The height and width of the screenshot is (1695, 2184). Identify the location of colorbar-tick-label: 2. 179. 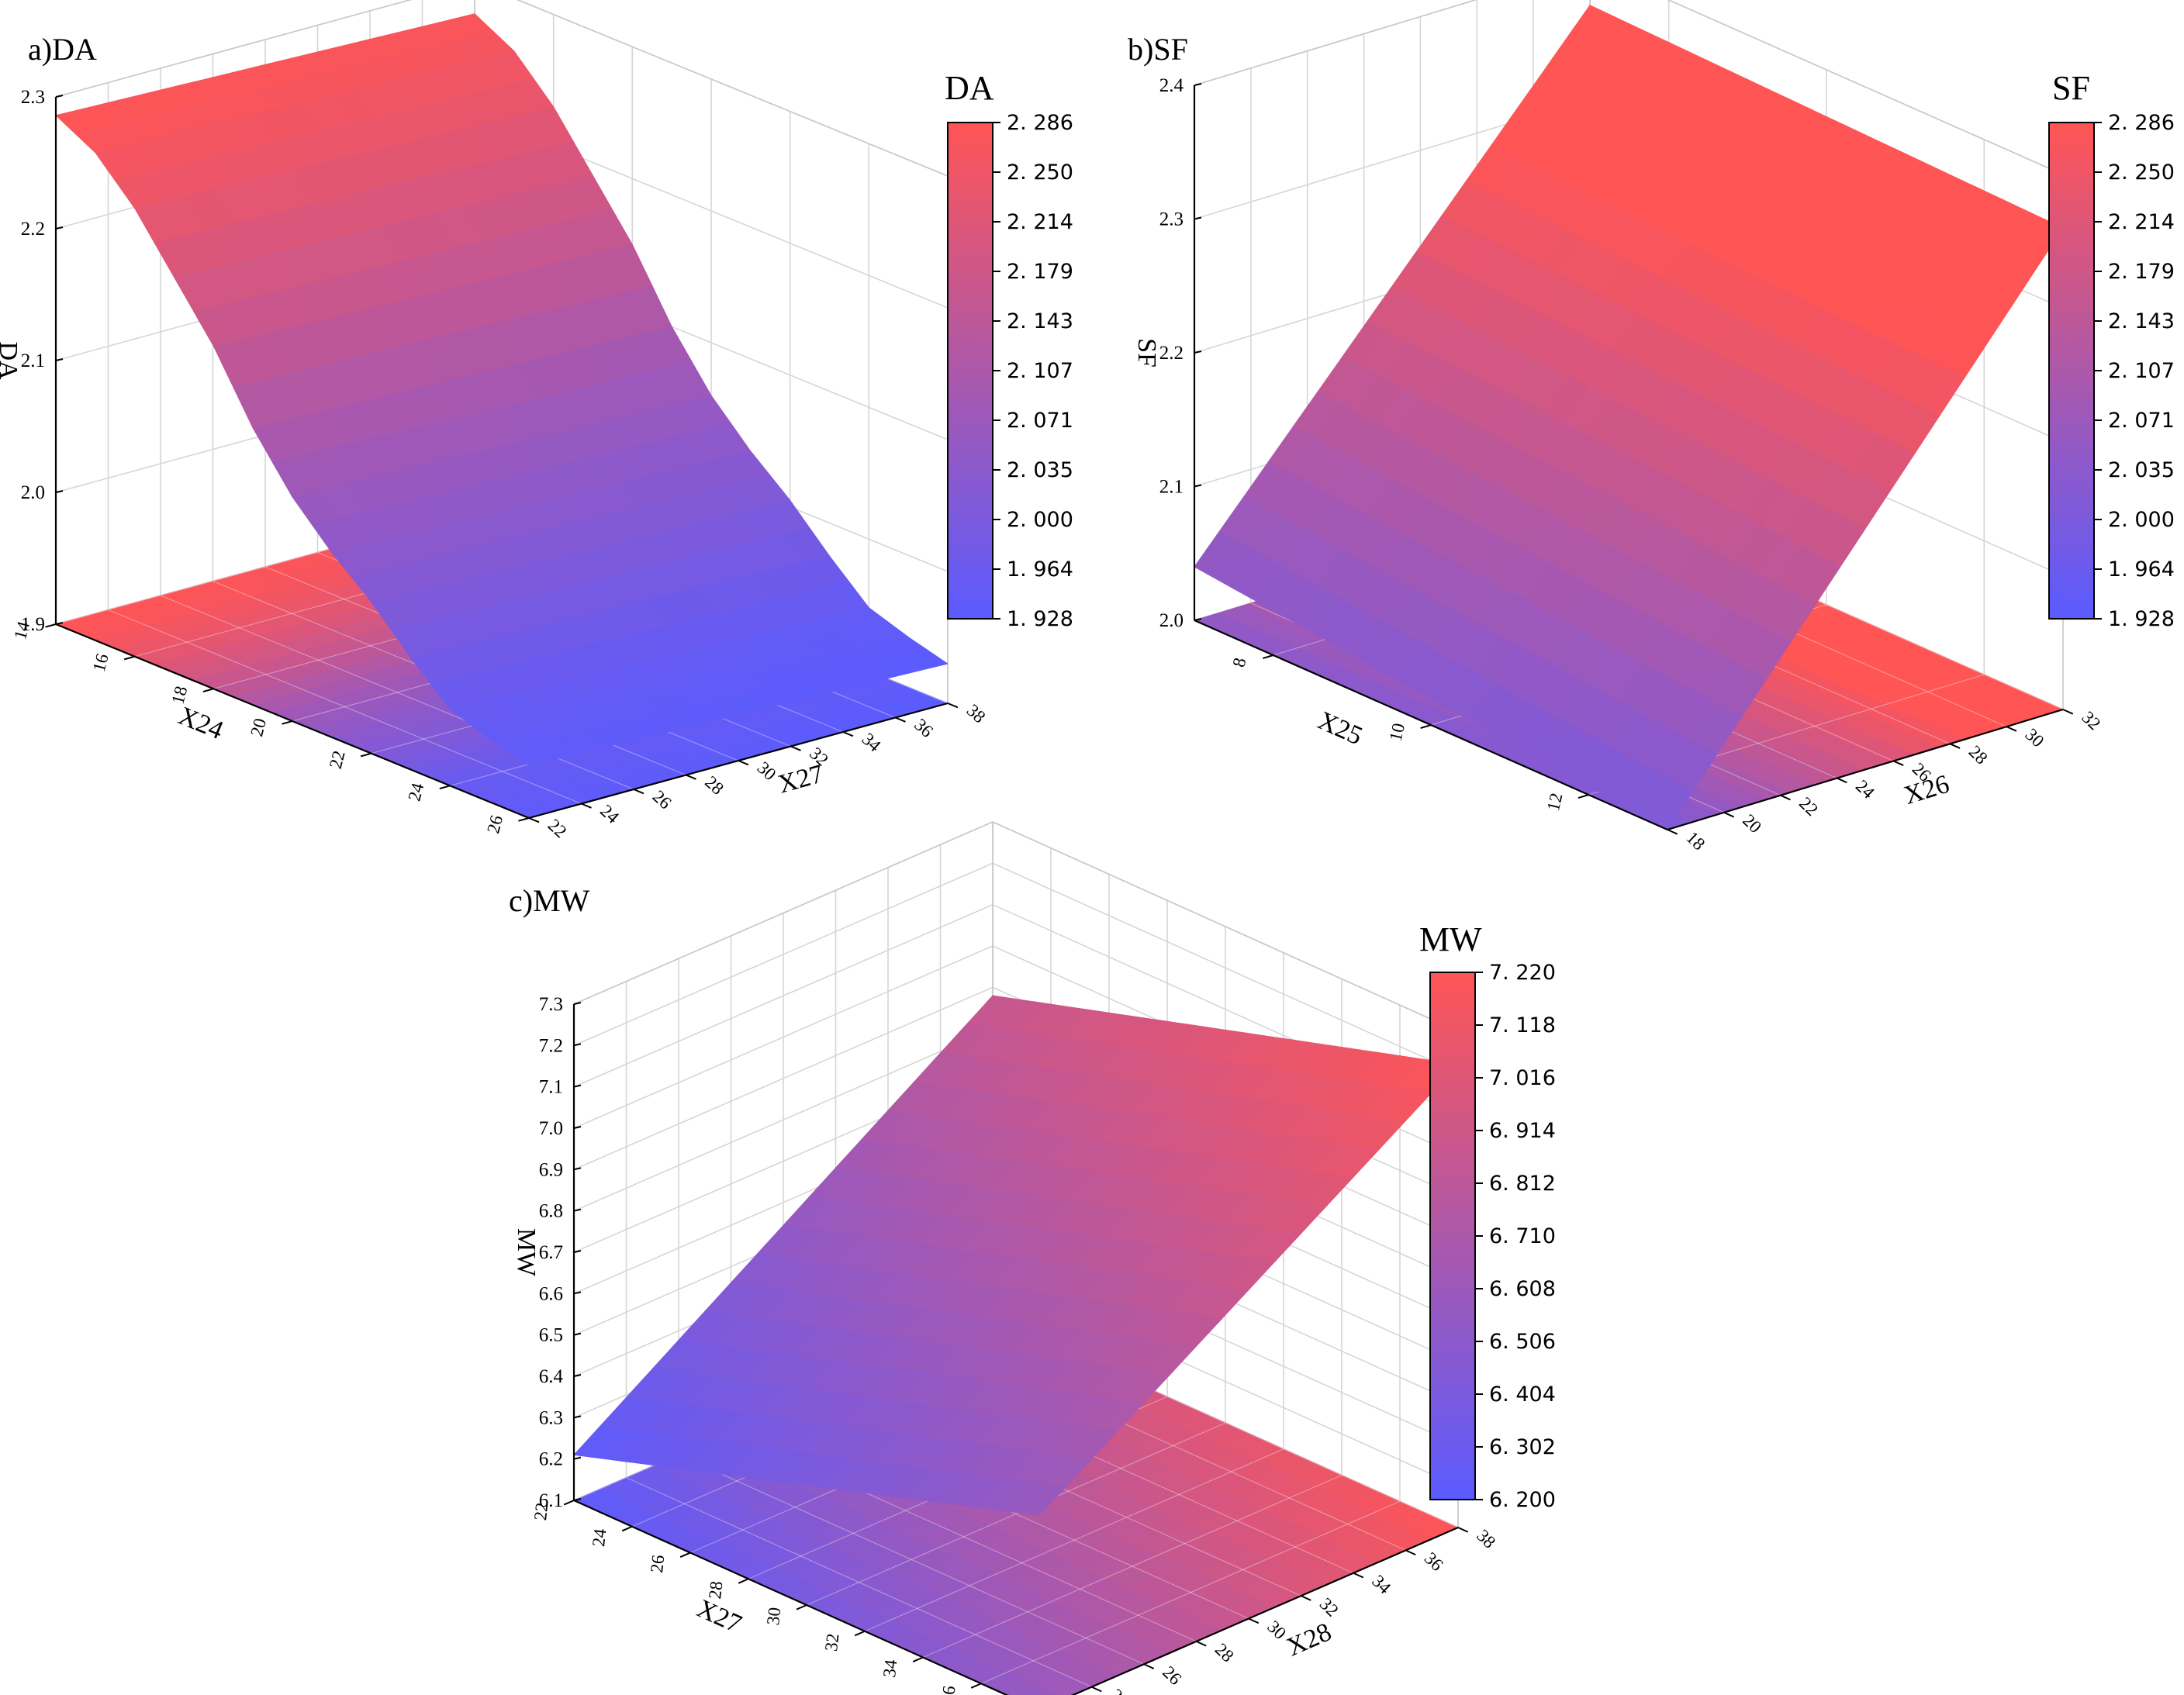
(1040, 272).